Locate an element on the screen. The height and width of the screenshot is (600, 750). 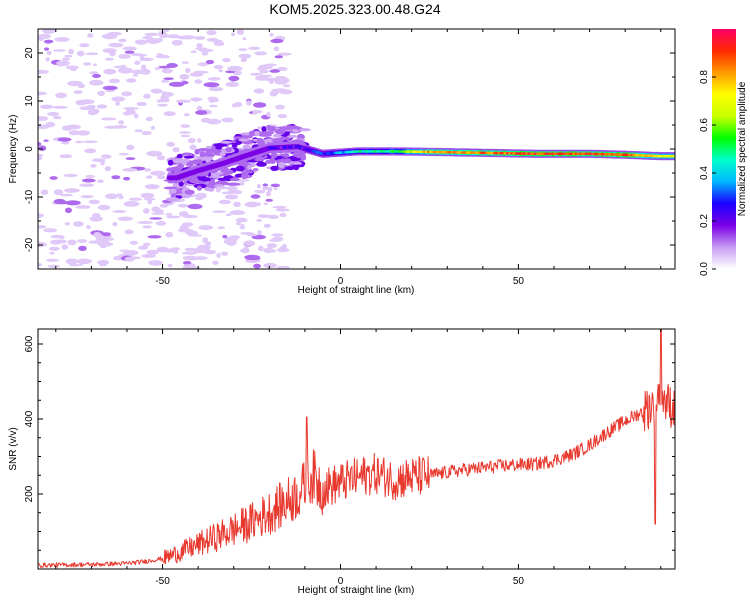
y-tick-label: -20 is located at coordinates (29, 244).